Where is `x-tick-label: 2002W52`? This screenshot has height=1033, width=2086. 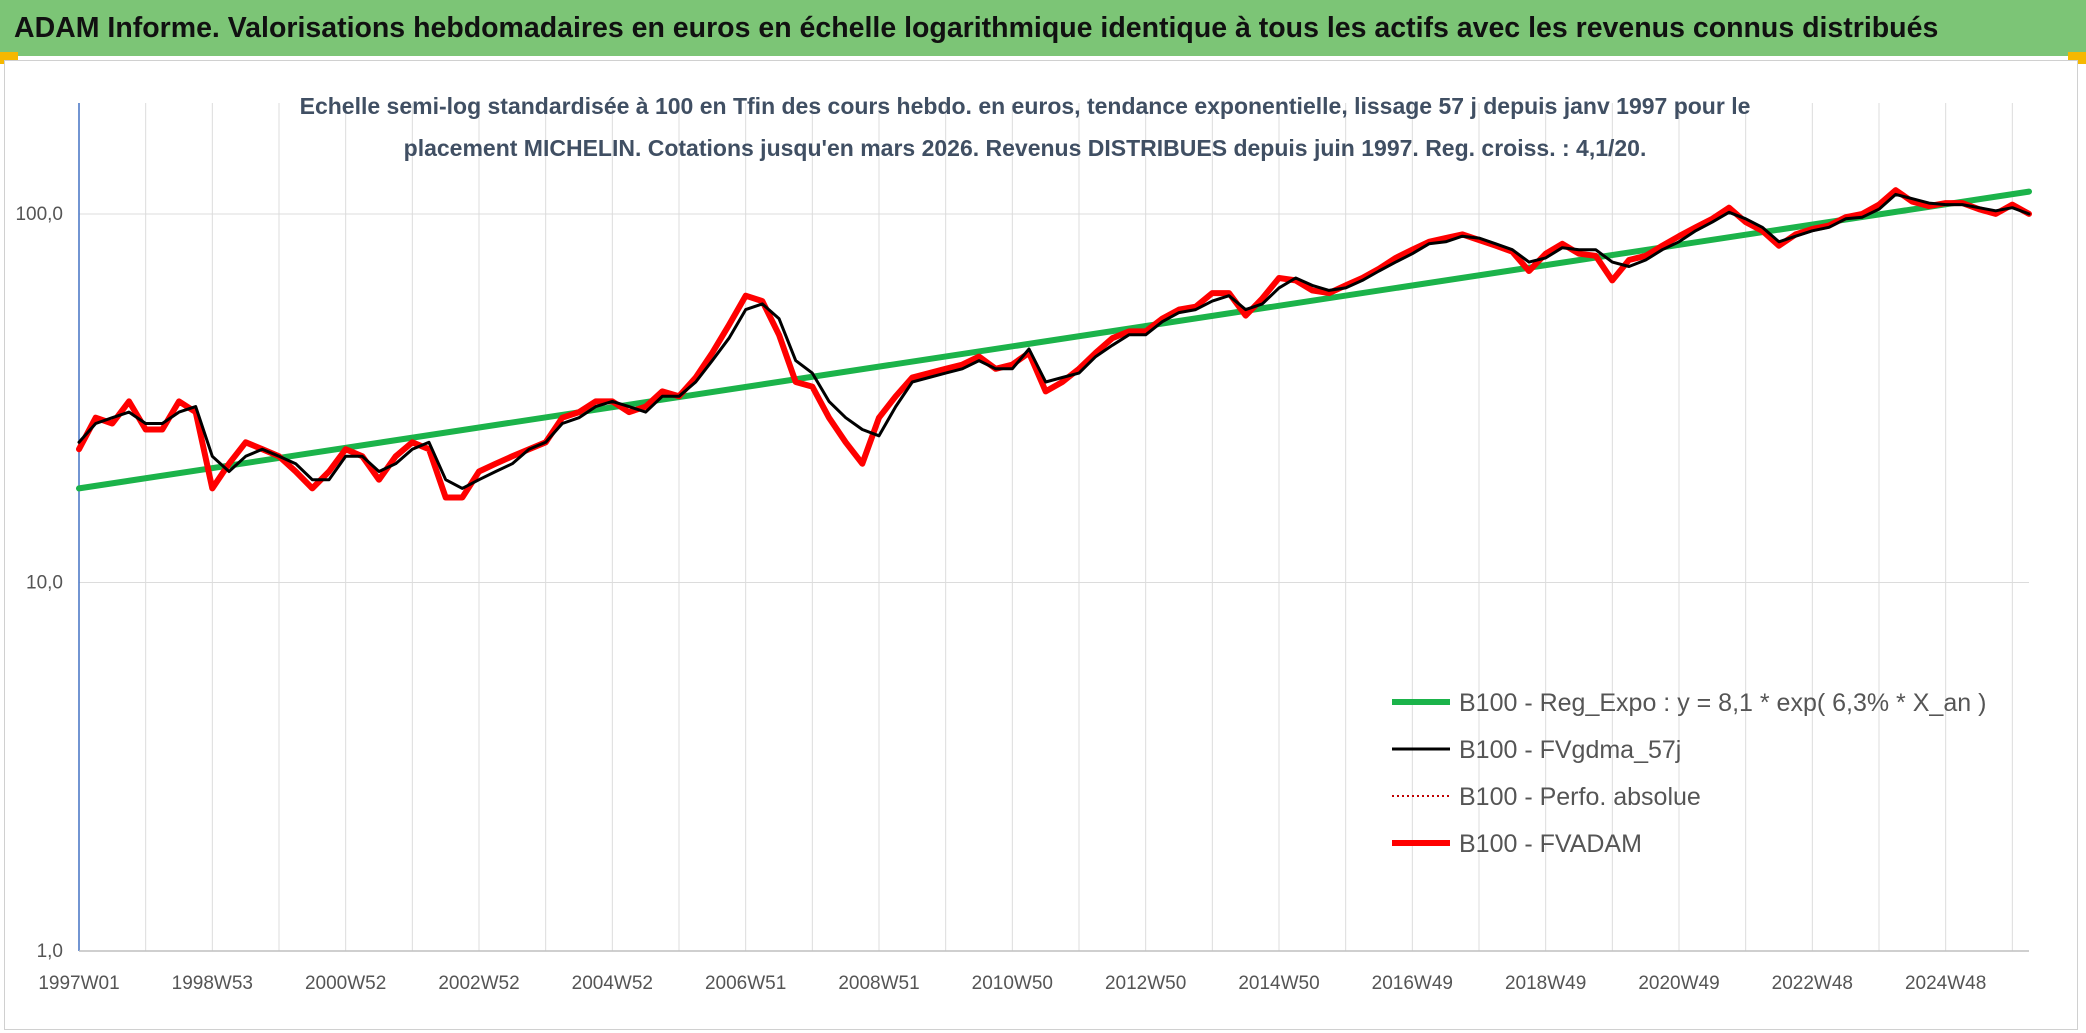 x-tick-label: 2002W52 is located at coordinates (478, 983).